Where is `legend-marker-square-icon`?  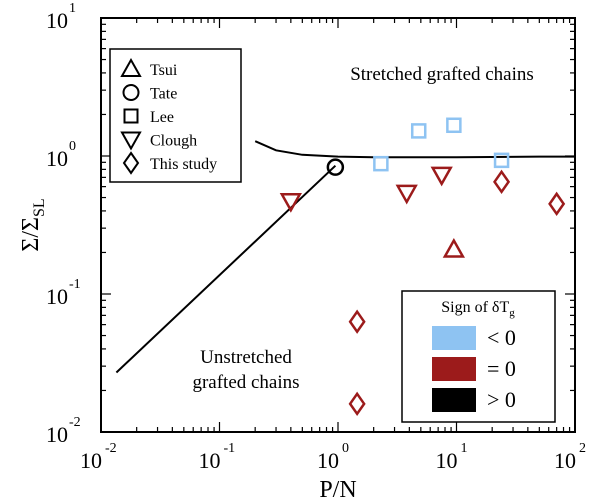 legend-marker-square-icon is located at coordinates (131, 116).